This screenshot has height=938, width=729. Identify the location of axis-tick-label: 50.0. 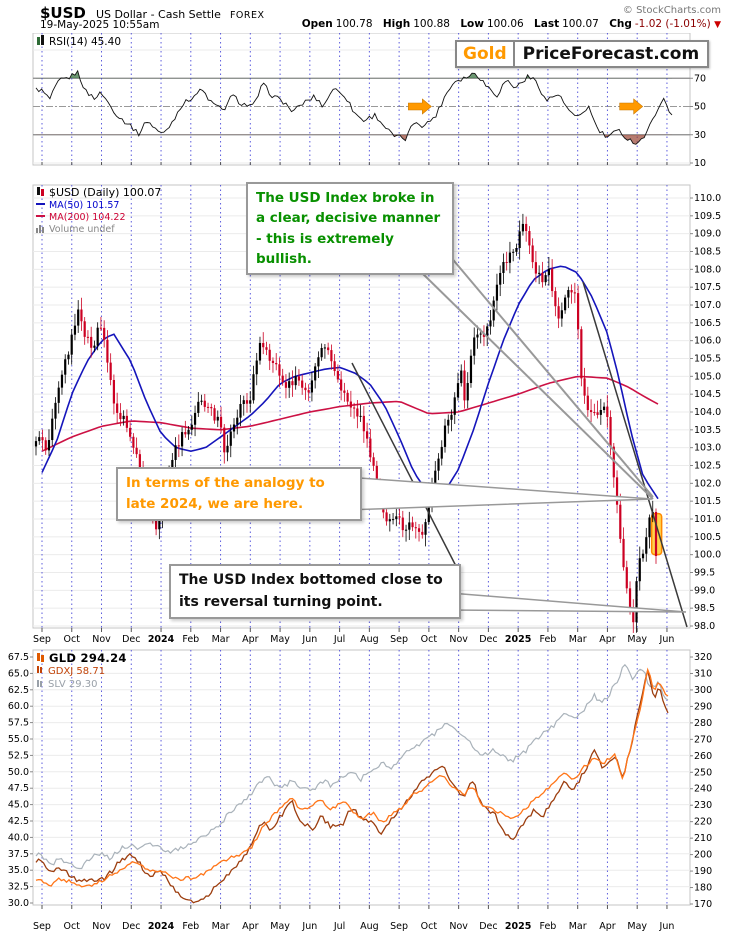
(18, 772).